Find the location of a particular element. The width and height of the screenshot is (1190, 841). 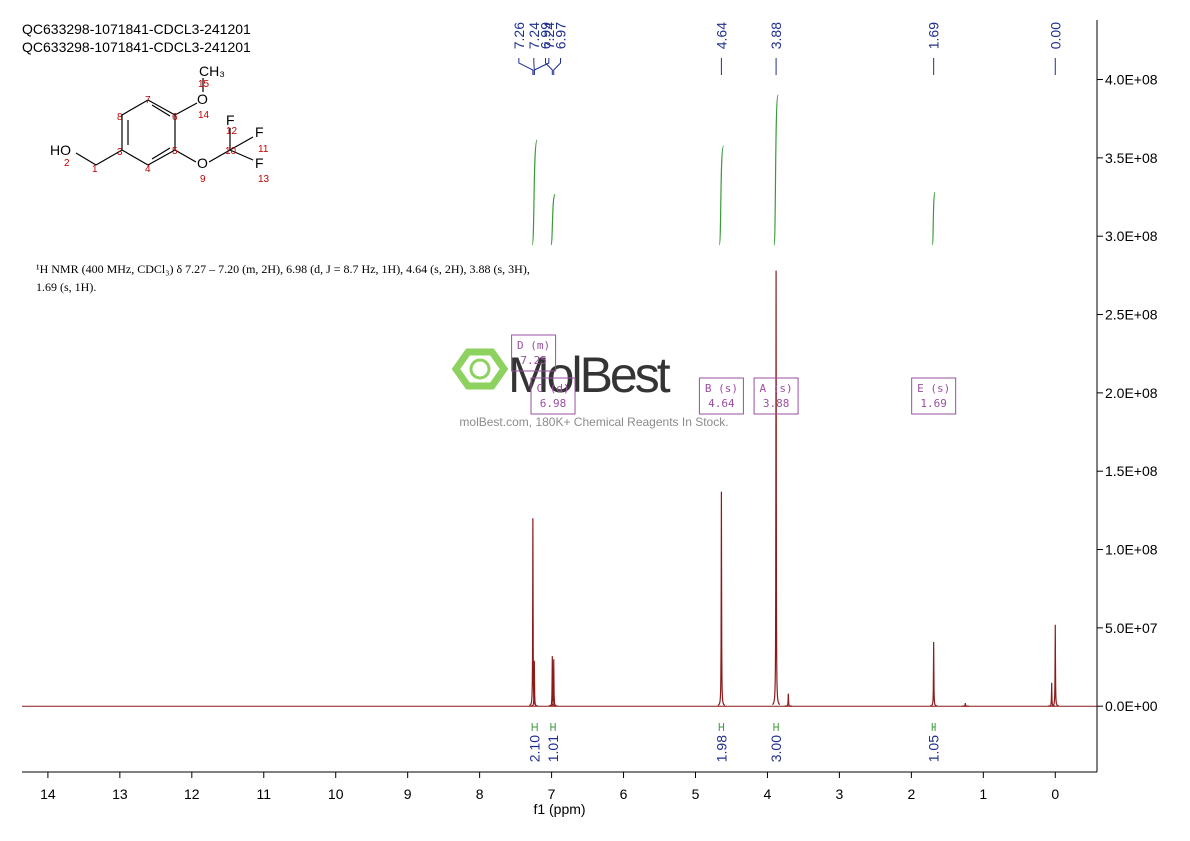

y-tick-label: 5.0E+07 is located at coordinates (1131, 628).